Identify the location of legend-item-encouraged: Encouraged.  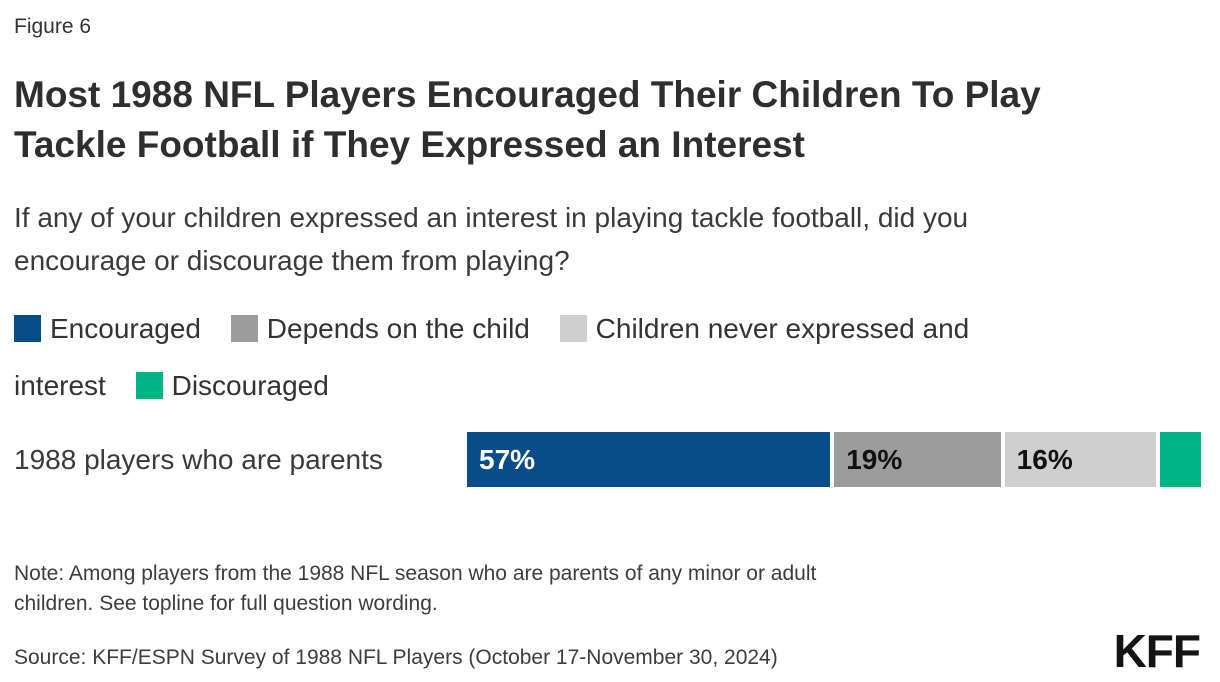
(107, 328).